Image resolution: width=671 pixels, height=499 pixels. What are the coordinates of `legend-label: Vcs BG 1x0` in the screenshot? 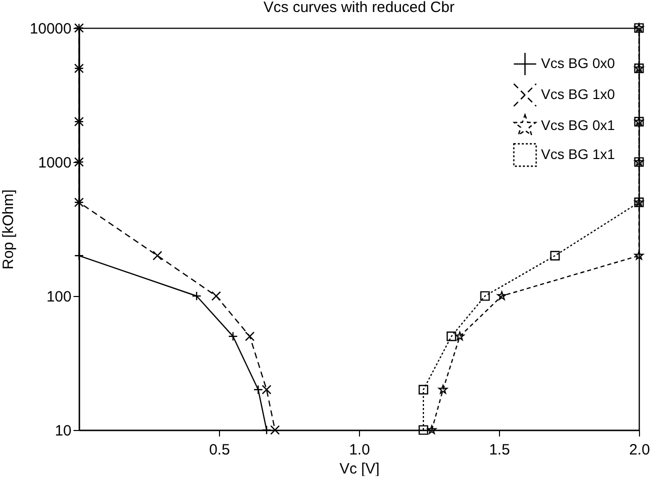 It's located at (578, 94).